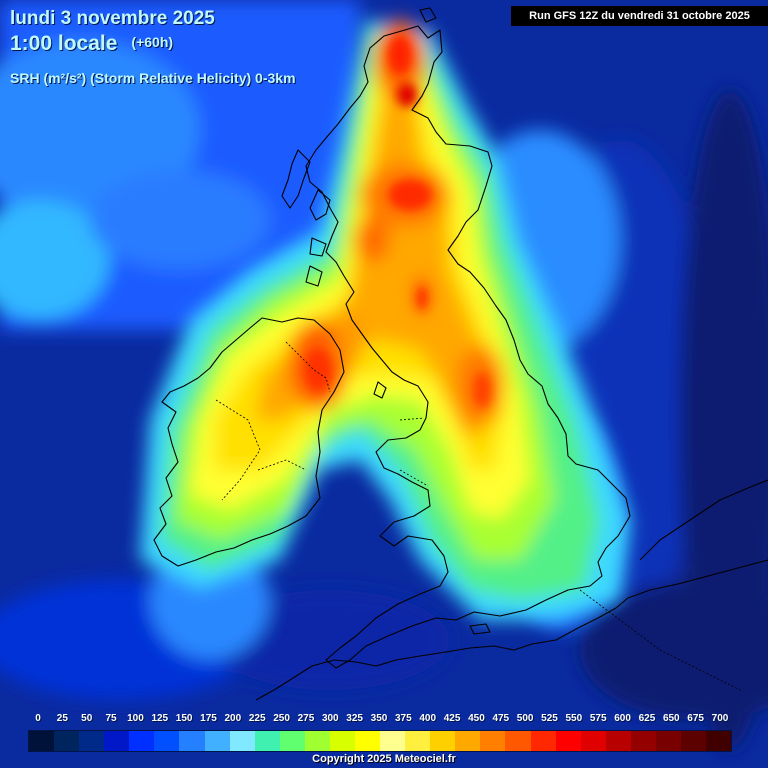 This screenshot has height=768, width=768. I want to click on run-info: Run GFS 12Z du vendredi 31 octobre 2025, so click(639, 16).